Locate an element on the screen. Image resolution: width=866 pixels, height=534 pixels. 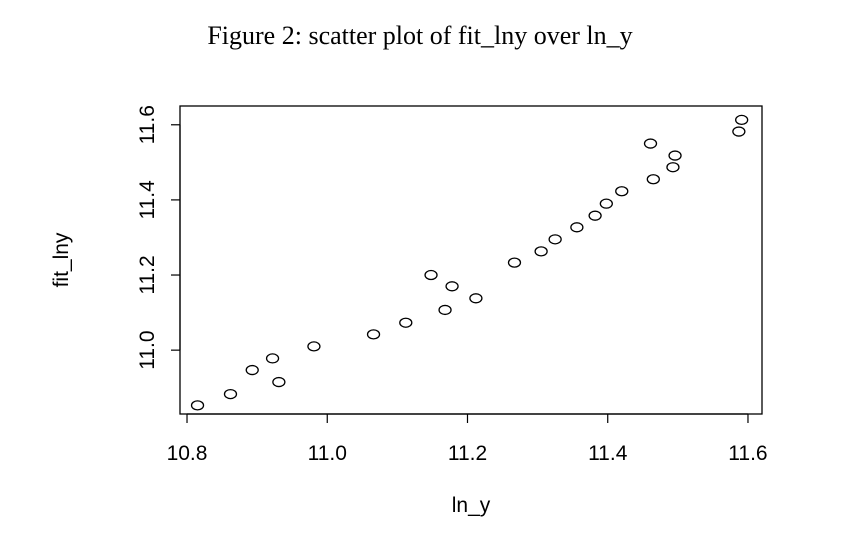
y-tick-label: 11.2 is located at coordinates (147, 274).